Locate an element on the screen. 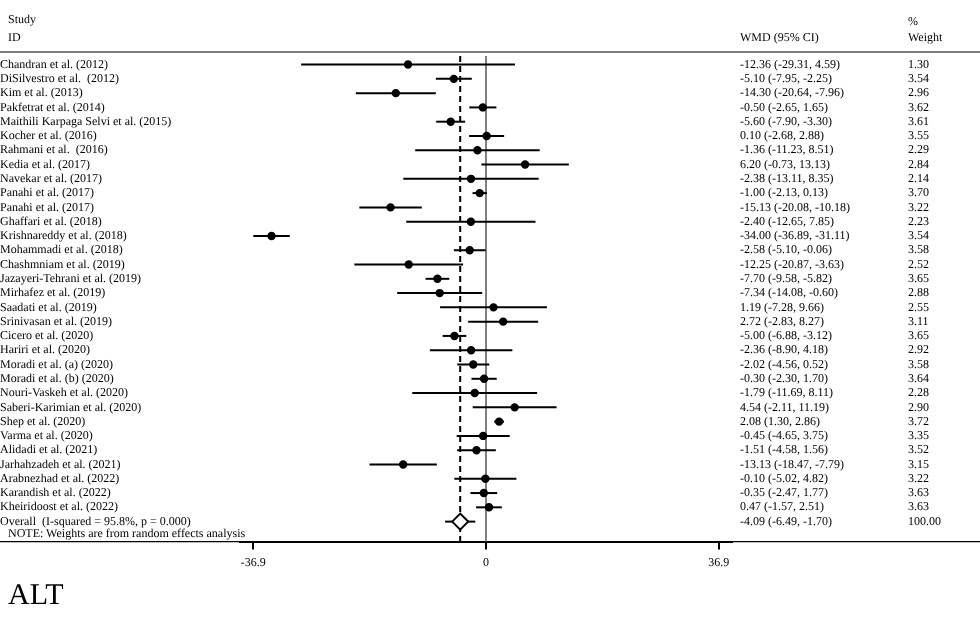 This screenshot has height=624, width=980. text: ALT is located at coordinates (36, 596).